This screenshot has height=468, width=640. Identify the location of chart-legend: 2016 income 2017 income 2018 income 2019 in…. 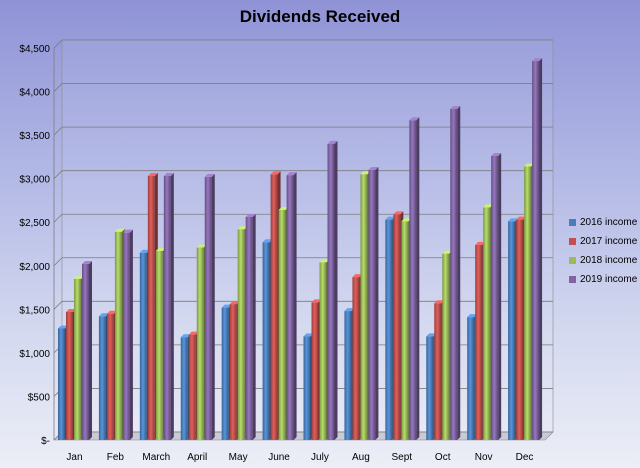
(603, 251).